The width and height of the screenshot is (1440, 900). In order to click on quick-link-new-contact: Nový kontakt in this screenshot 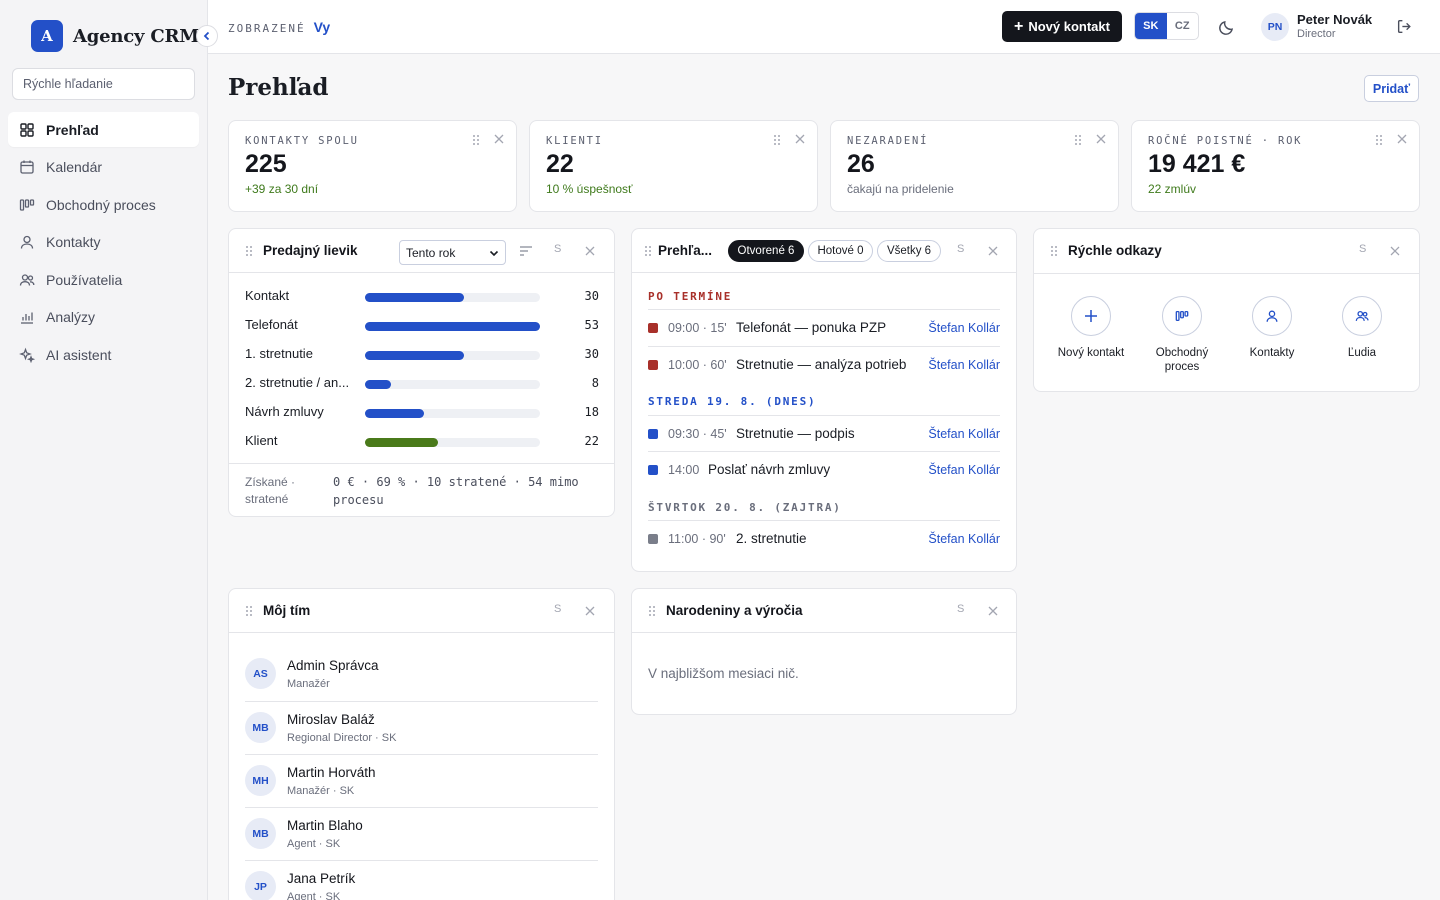, I will do `click(1091, 328)`.